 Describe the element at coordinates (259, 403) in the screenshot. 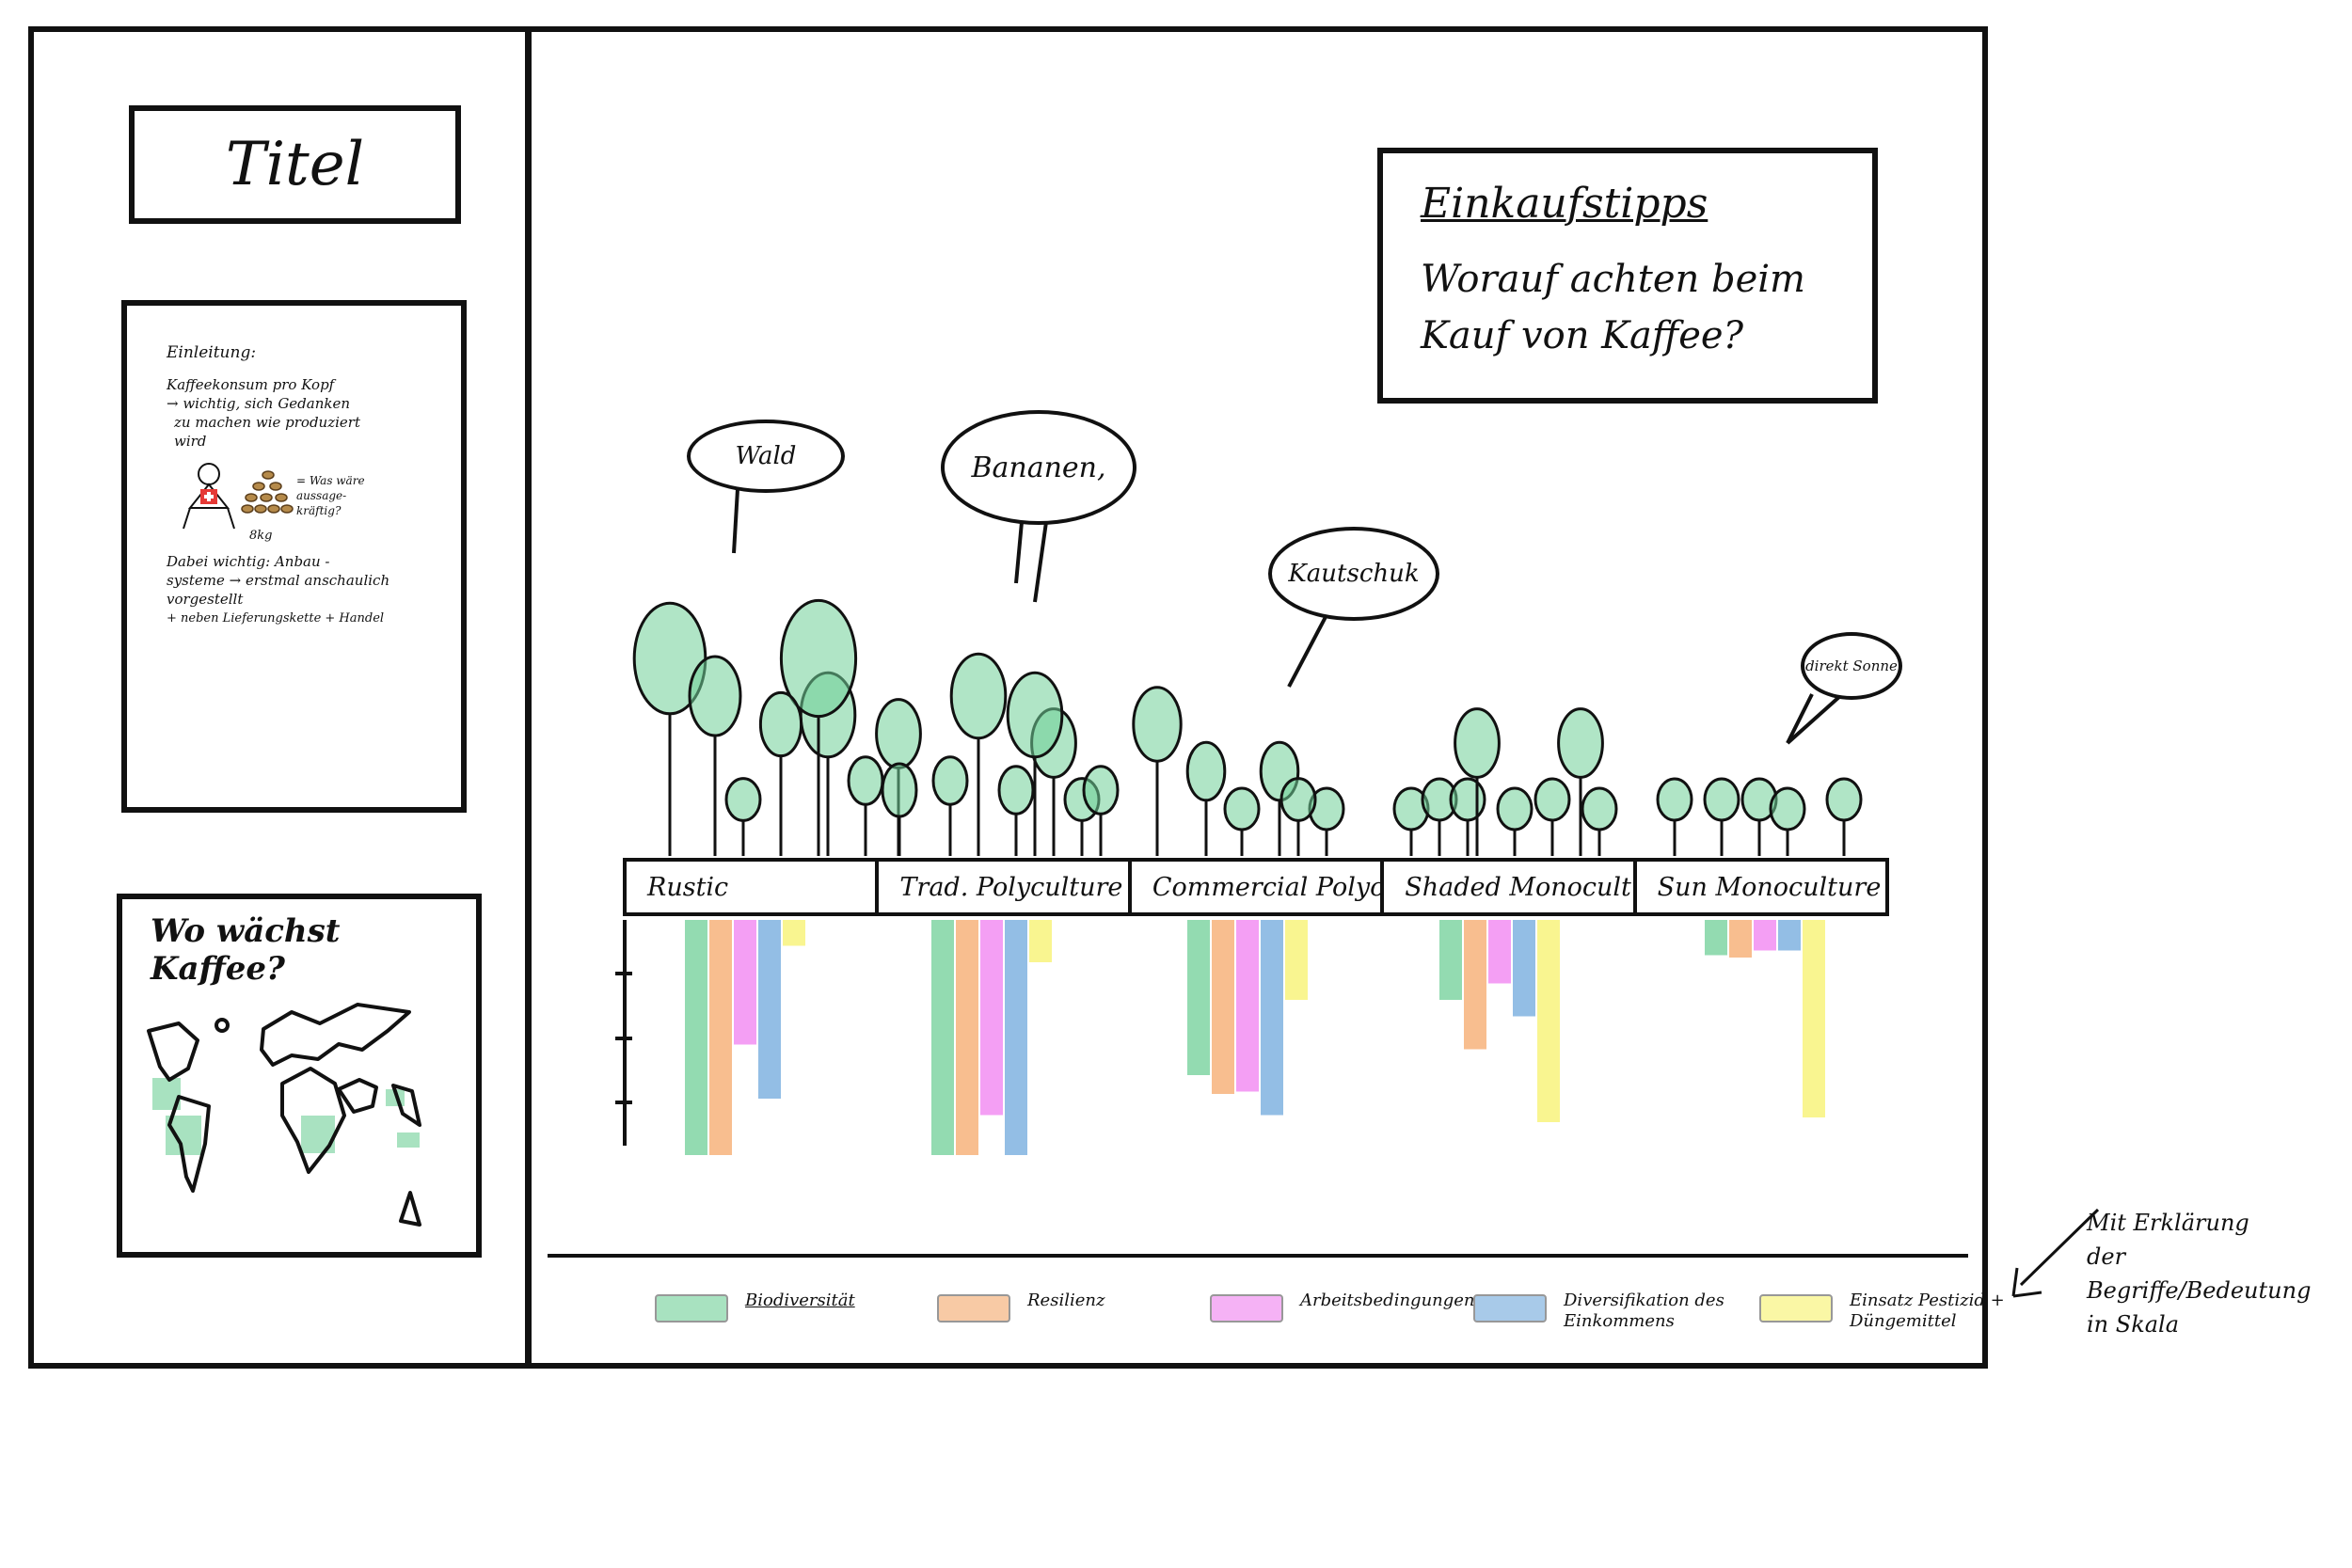

I see `intro-line-2: → wichtig, sich Gedanken` at that location.